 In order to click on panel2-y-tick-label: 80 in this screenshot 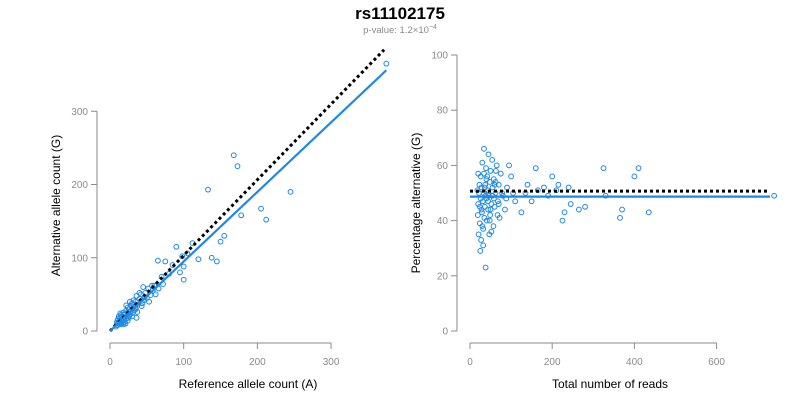, I will do `click(443, 111)`.